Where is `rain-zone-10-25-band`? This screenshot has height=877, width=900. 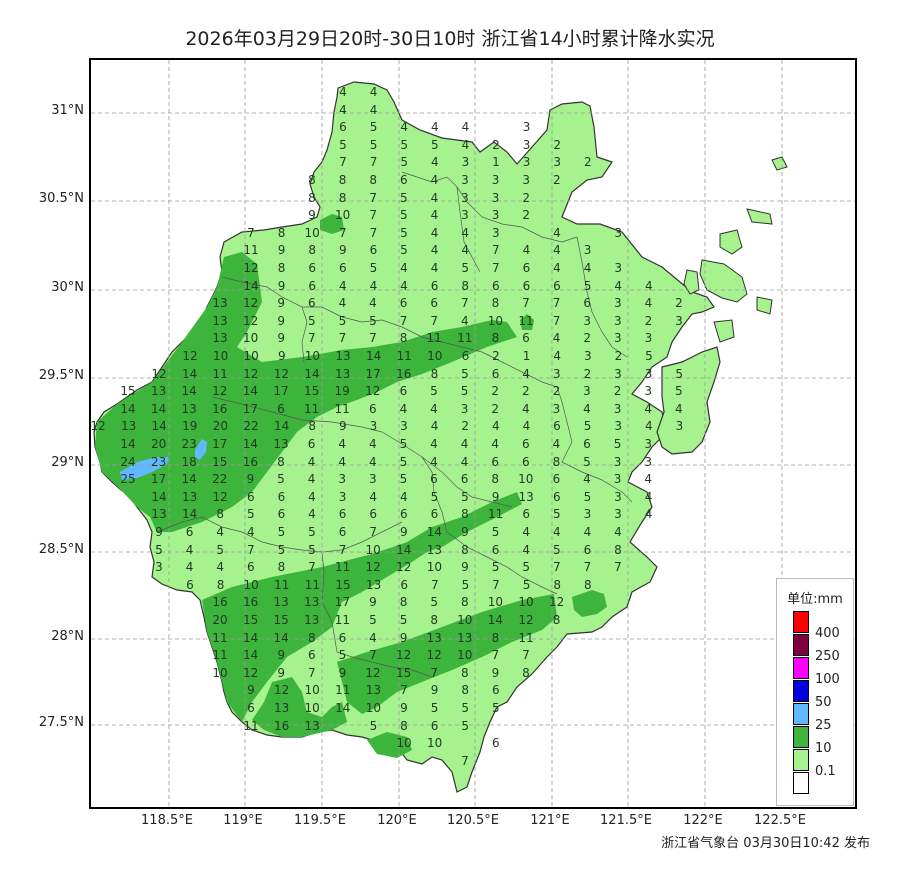 rain-zone-10-25-band is located at coordinates (464, 524).